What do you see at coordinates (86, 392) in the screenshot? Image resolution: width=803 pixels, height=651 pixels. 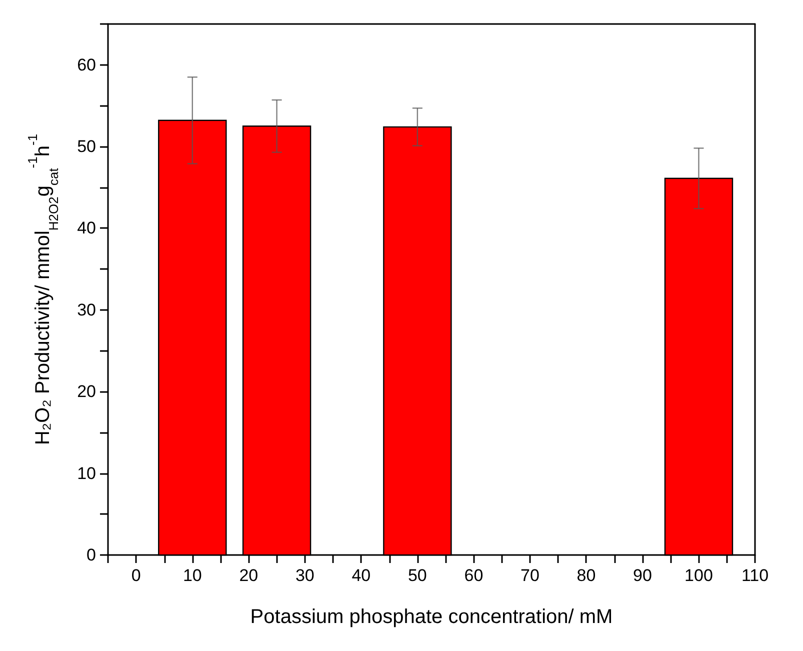 I see `y-tick-label: 20` at bounding box center [86, 392].